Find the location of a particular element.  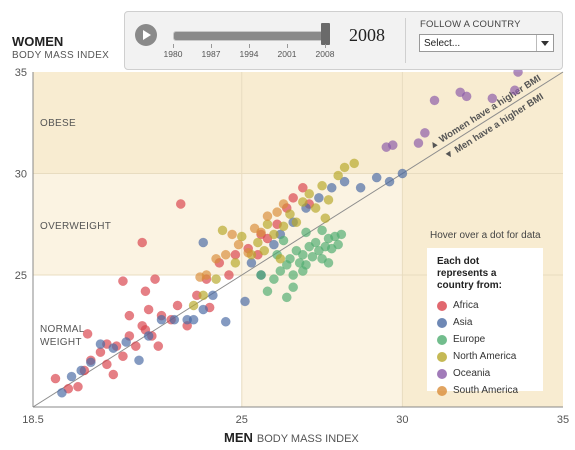

year-slider is located at coordinates (250, 36).